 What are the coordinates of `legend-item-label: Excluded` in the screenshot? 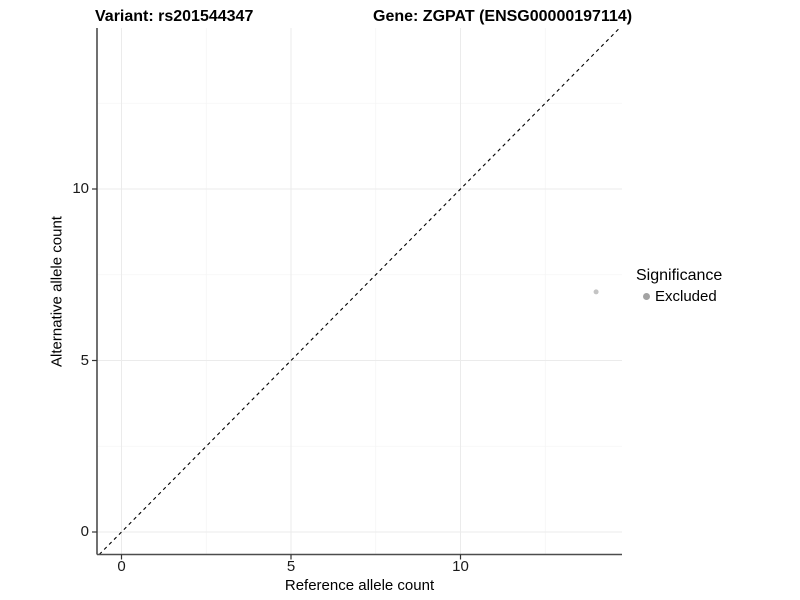 It's located at (686, 296).